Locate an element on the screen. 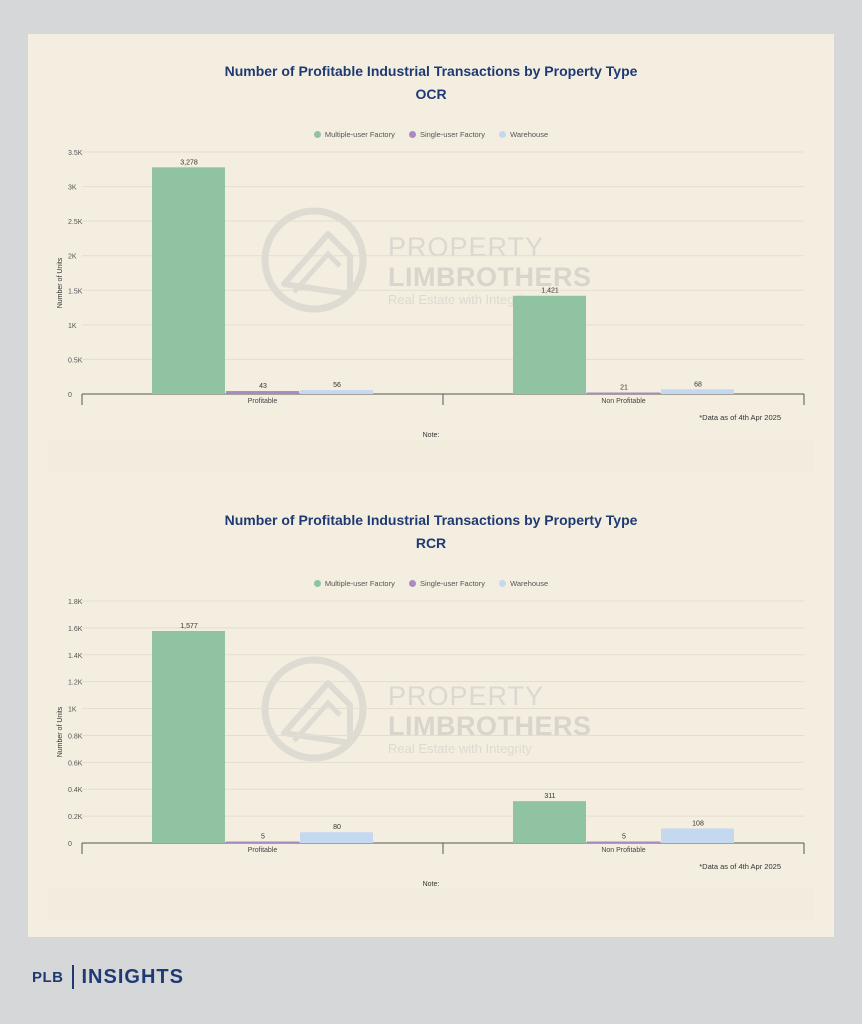 This screenshot has height=1024, width=862. footer-brand: PLB INSIGHTS is located at coordinates (108, 977).